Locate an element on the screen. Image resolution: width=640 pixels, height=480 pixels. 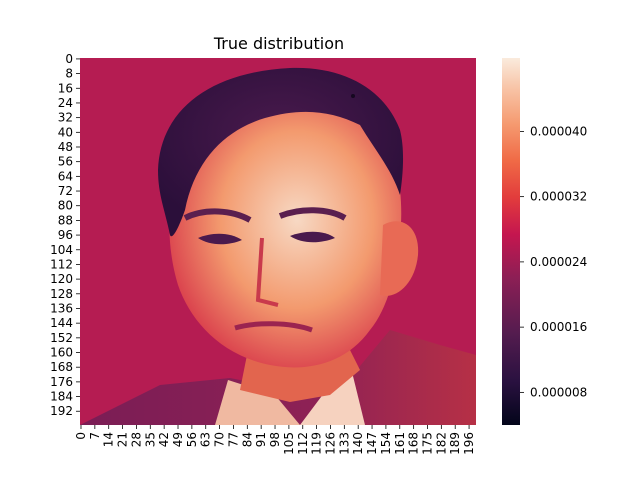
x-tick-label: 49 is located at coordinates (178, 439).